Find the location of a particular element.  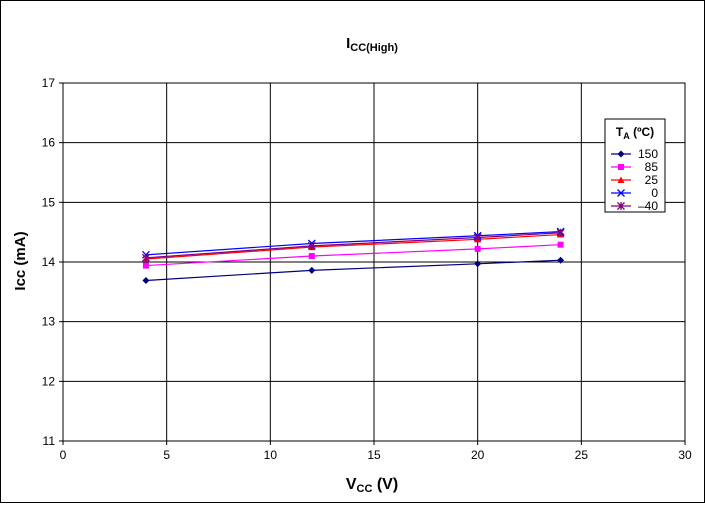

legend-label: 25 is located at coordinates (652, 180).